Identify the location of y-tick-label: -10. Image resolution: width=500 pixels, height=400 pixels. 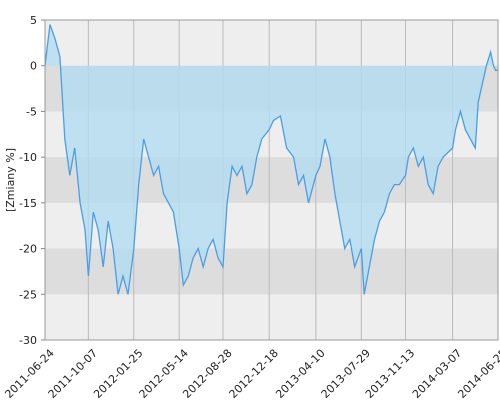
(28, 157).